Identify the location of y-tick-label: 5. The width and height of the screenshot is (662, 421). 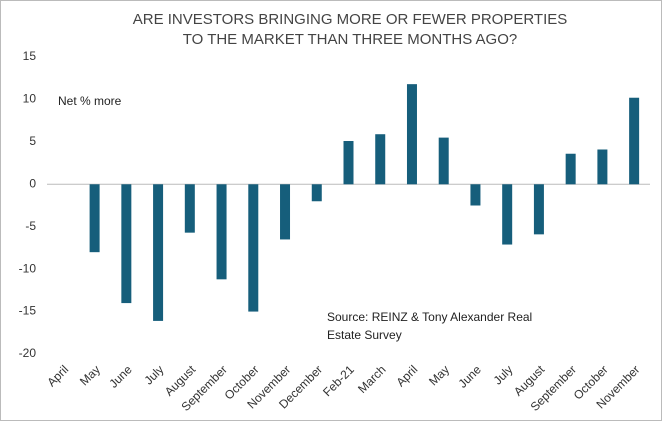
(32, 141).